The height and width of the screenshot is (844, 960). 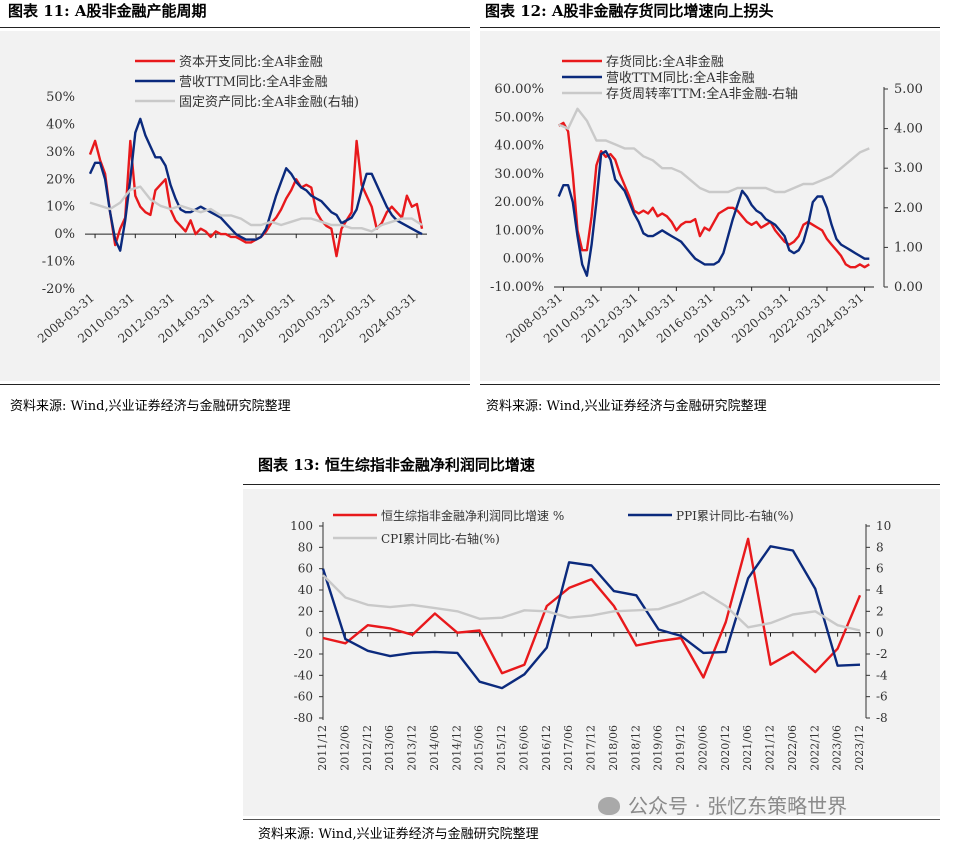 I want to click on x-tick-label: 2019/06, so click(x=658, y=748).